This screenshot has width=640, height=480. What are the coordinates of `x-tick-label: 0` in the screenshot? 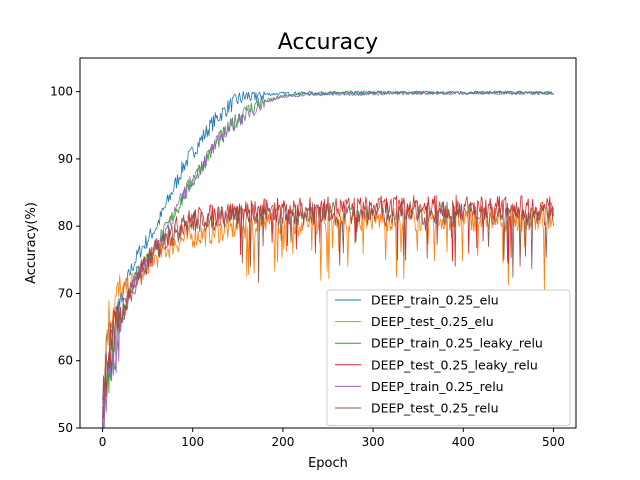 It's located at (103, 442).